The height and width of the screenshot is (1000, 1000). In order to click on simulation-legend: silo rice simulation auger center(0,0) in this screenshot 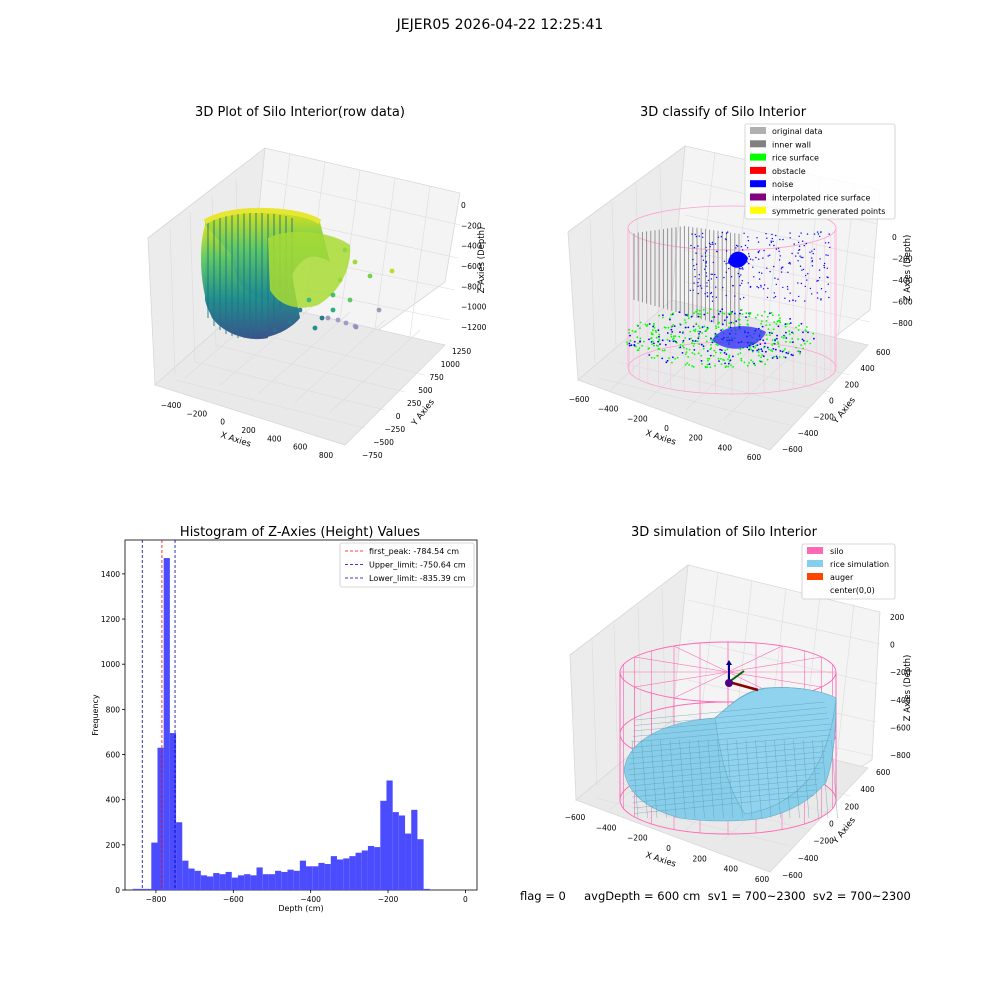, I will do `click(848, 571)`.